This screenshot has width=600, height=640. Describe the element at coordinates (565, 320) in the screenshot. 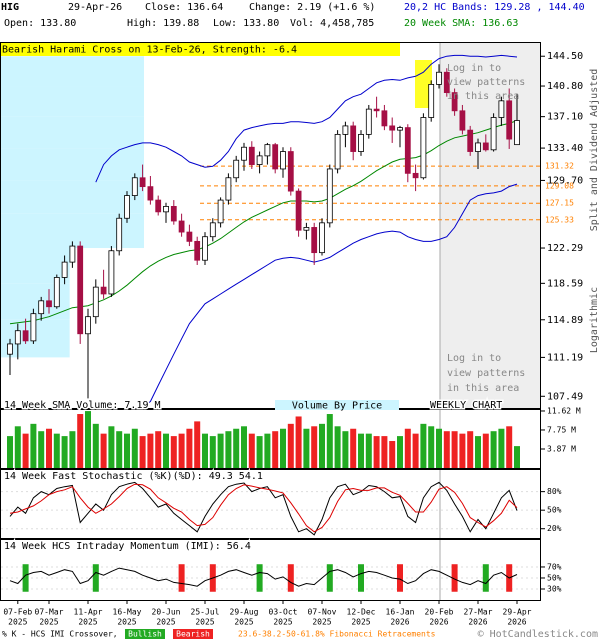

I see `y-tick-label: 114.89` at that location.